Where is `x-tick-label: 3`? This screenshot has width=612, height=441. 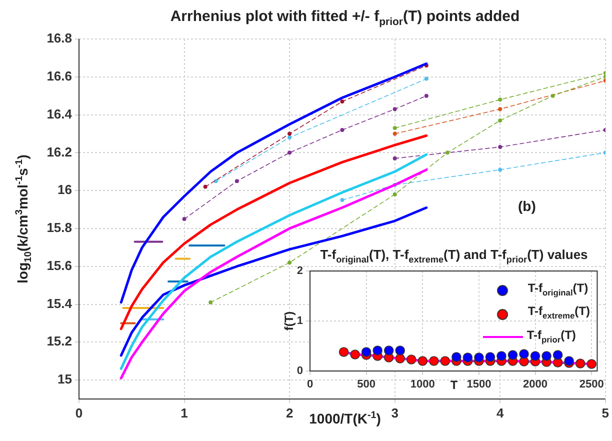 x-tick-label: 3 is located at coordinates (394, 412).